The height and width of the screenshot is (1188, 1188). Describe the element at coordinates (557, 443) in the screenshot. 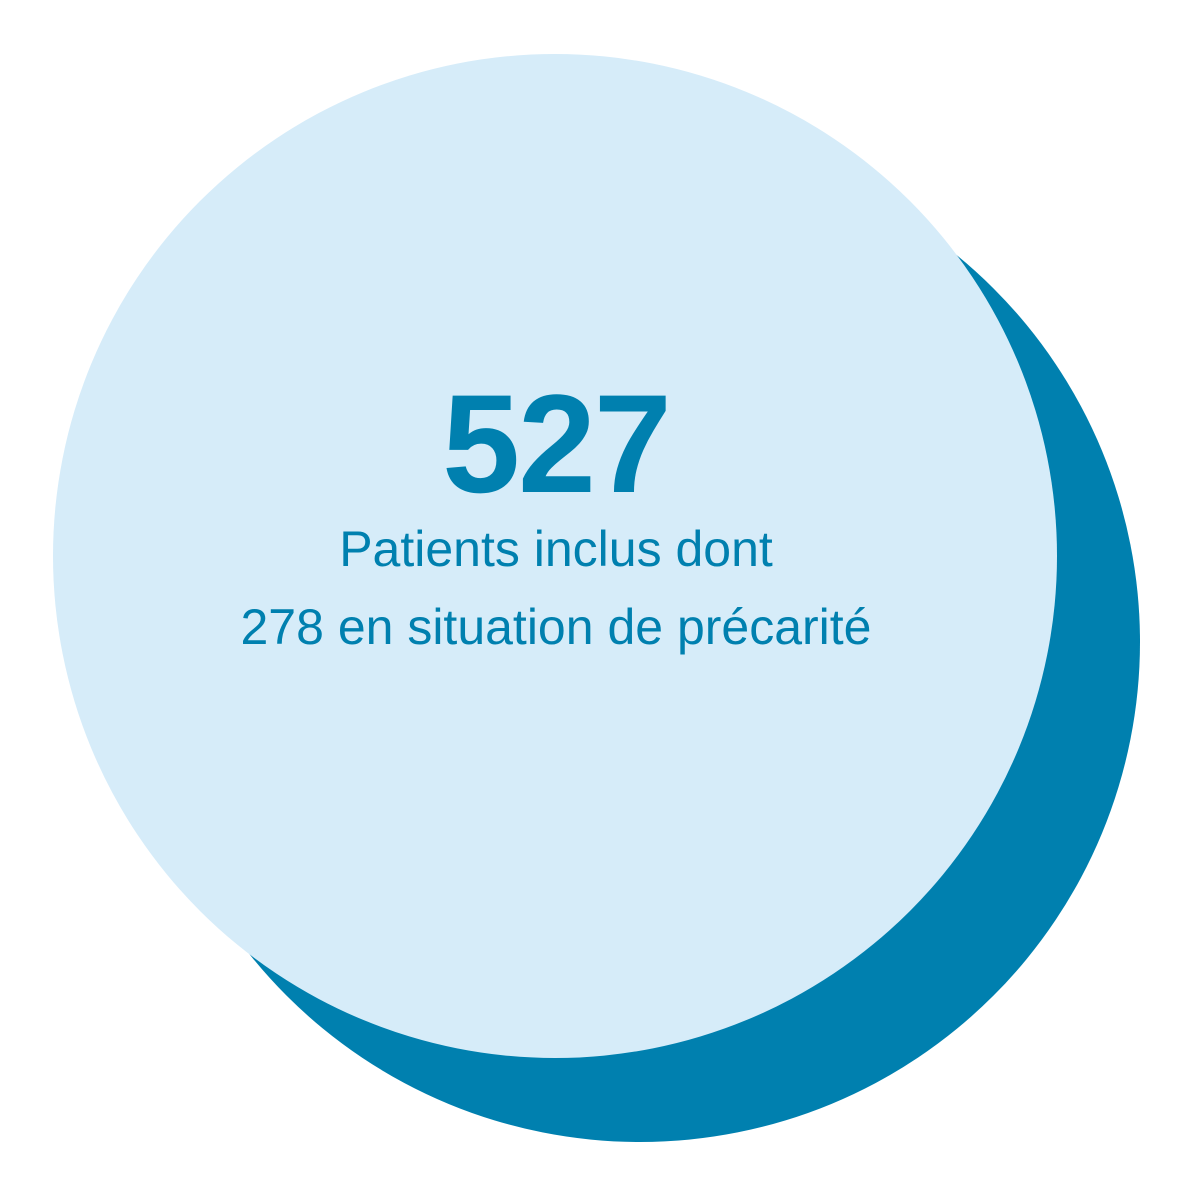

I see `stat-number: 527` at that location.